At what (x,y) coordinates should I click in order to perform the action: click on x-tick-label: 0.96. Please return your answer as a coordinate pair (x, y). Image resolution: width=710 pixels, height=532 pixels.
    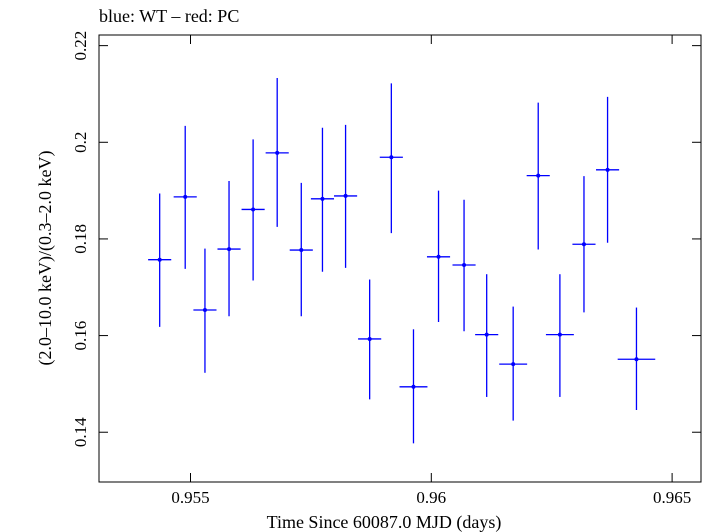
    Looking at the image, I should click on (431, 497).